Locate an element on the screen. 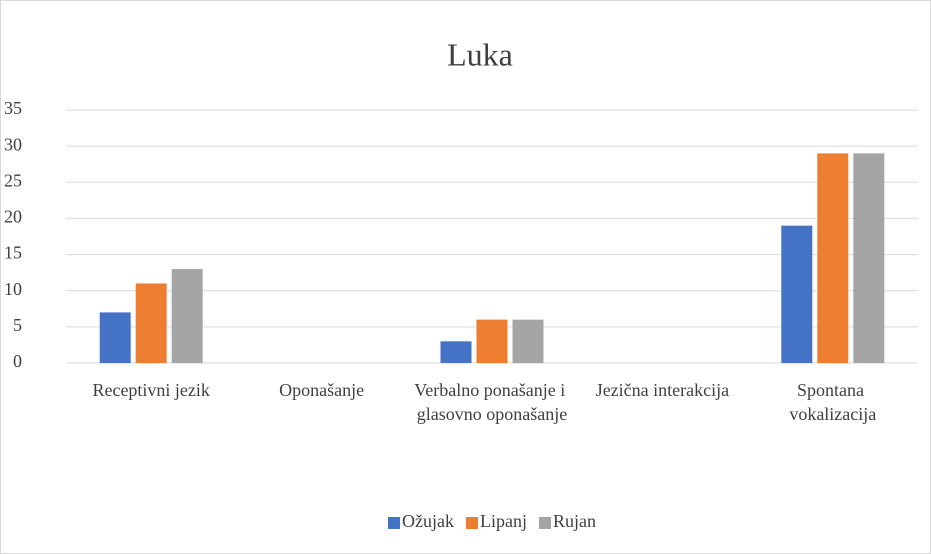 The height and width of the screenshot is (554, 931). x-tick-label: Verbalno ponašanje i glasovno oponašanje is located at coordinates (491, 402).